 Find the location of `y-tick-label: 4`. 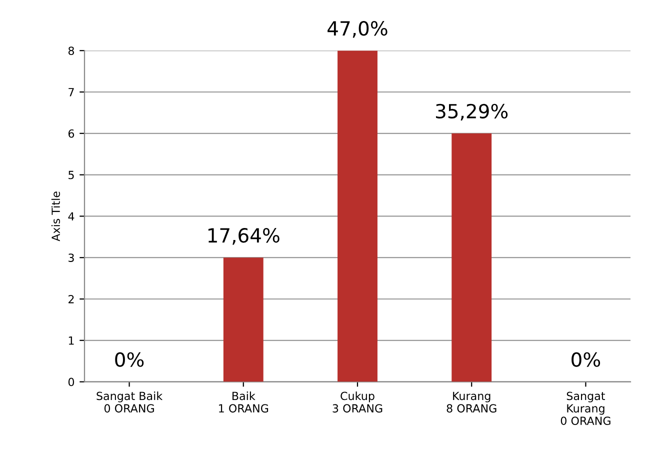

y-tick-label: 4 is located at coordinates (71, 216).